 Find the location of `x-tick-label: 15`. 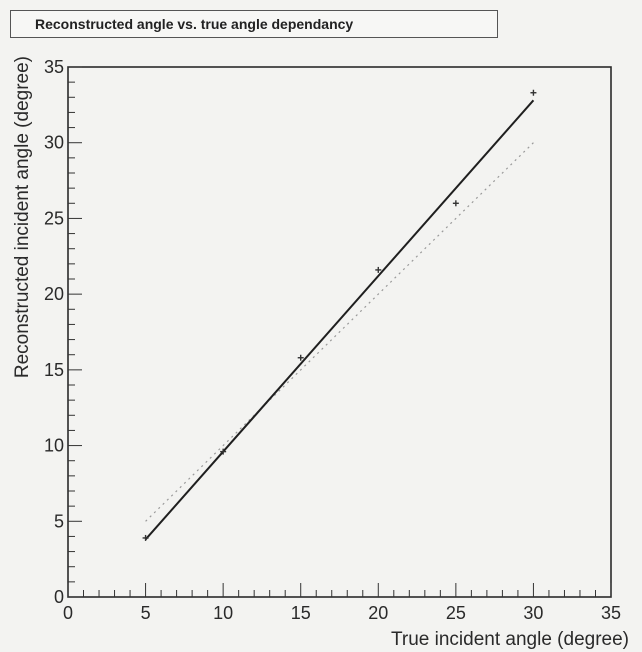

x-tick-label: 15 is located at coordinates (301, 613).